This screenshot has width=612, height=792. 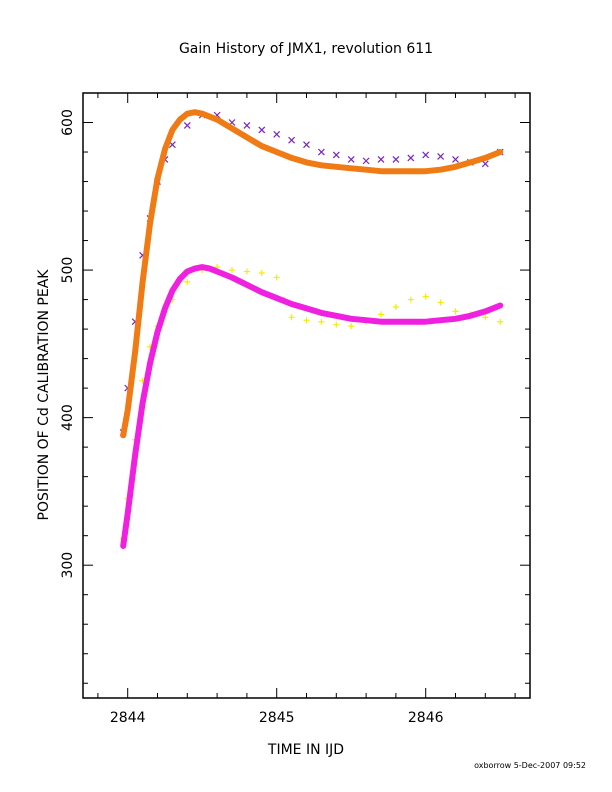 What do you see at coordinates (68, 417) in the screenshot?
I see `y-tick-label: 400` at bounding box center [68, 417].